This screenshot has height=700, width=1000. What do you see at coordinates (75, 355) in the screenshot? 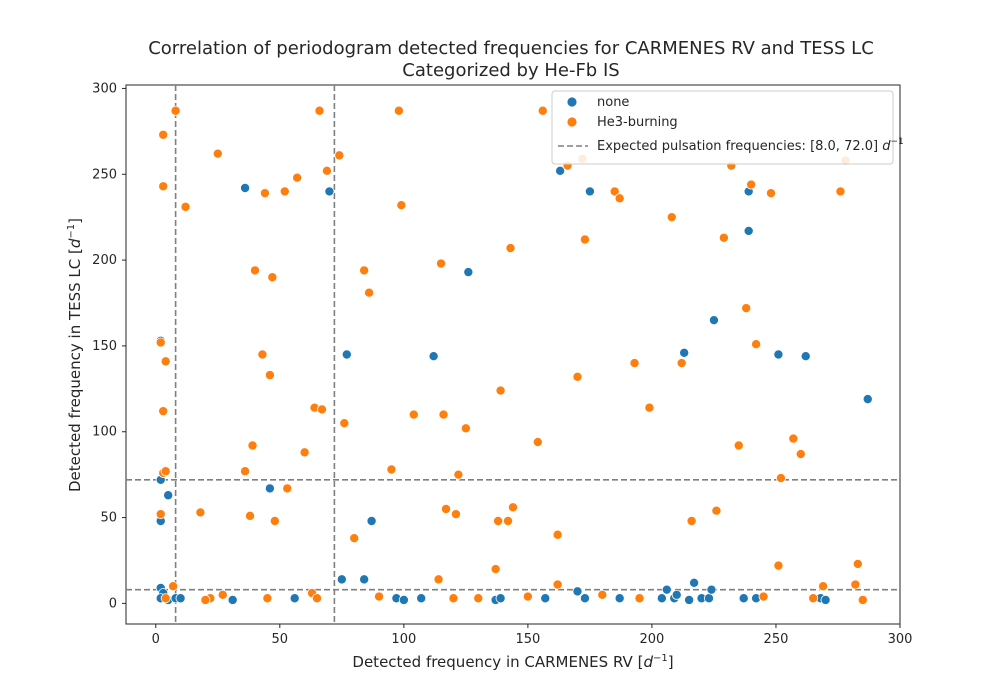
I see `y-axis-label: Detected frequency in TESS LC [d−1]` at bounding box center [75, 355].